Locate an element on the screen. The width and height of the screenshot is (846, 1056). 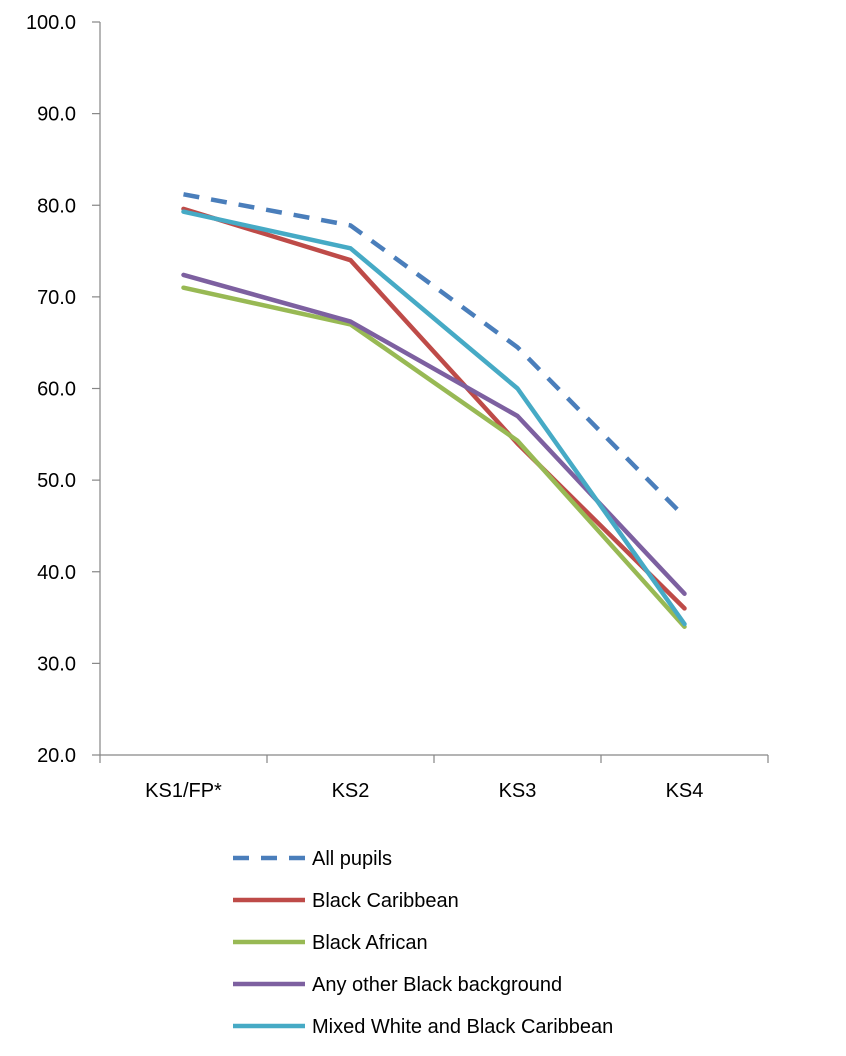
legend-label: Black African is located at coordinates (370, 943).